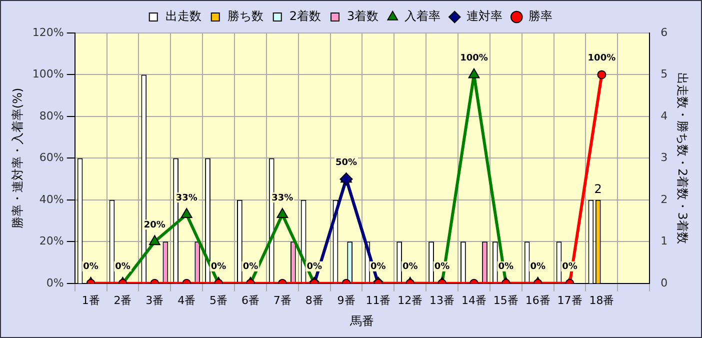 This screenshot has width=702, height=338. What do you see at coordinates (282, 300) in the screenshot?
I see `x-tick-label: 7番` at bounding box center [282, 300].